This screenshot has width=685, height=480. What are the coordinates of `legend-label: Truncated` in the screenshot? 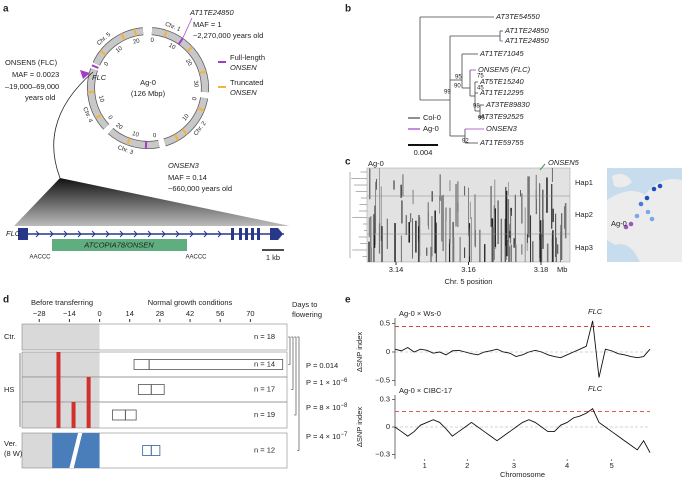 It's located at (247, 82).